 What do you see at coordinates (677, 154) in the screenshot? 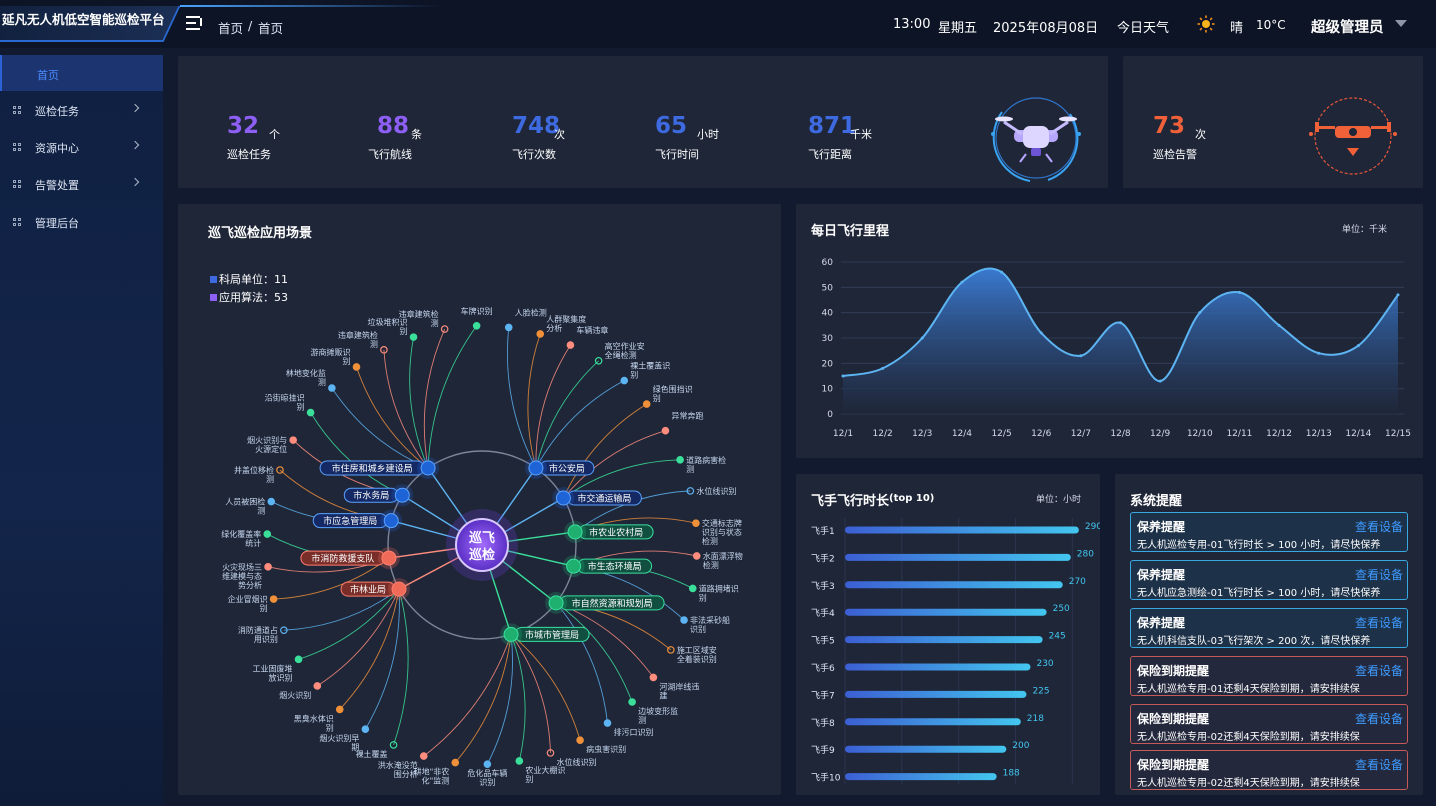
I see `stat-label: 飞行时间` at bounding box center [677, 154].